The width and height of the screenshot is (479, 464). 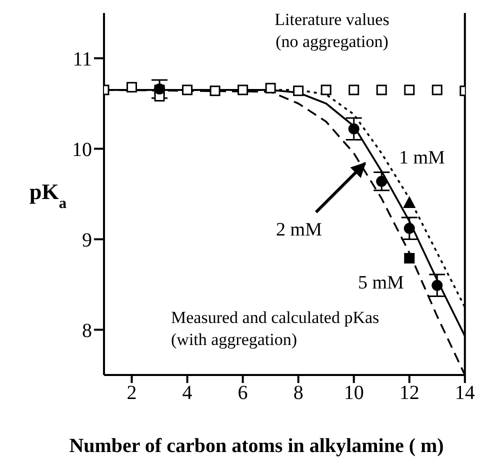 I want to click on x-tick-label: 10, so click(x=354, y=393).